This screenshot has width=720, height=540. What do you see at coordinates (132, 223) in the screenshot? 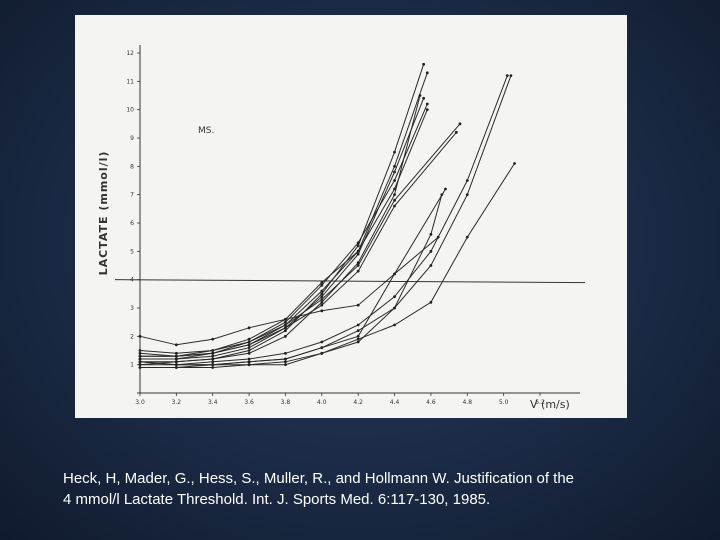
I see `y-tick-label: 6` at bounding box center [132, 223].